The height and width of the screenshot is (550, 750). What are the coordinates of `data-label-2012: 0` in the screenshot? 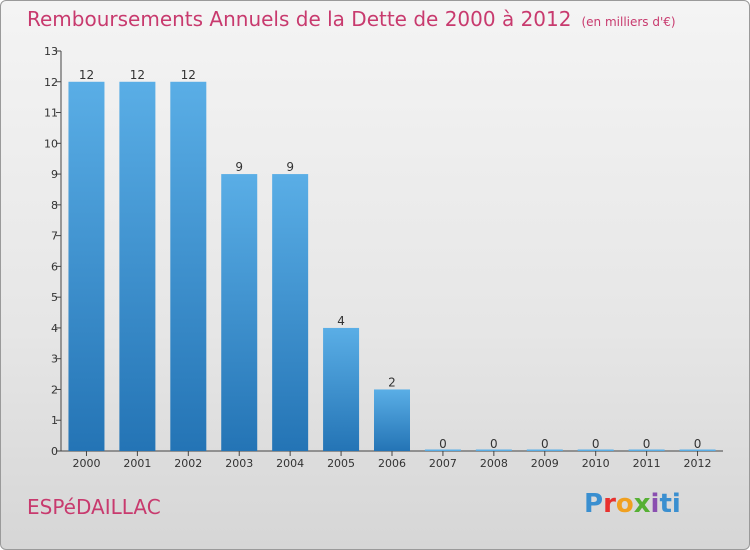 It's located at (698, 444).